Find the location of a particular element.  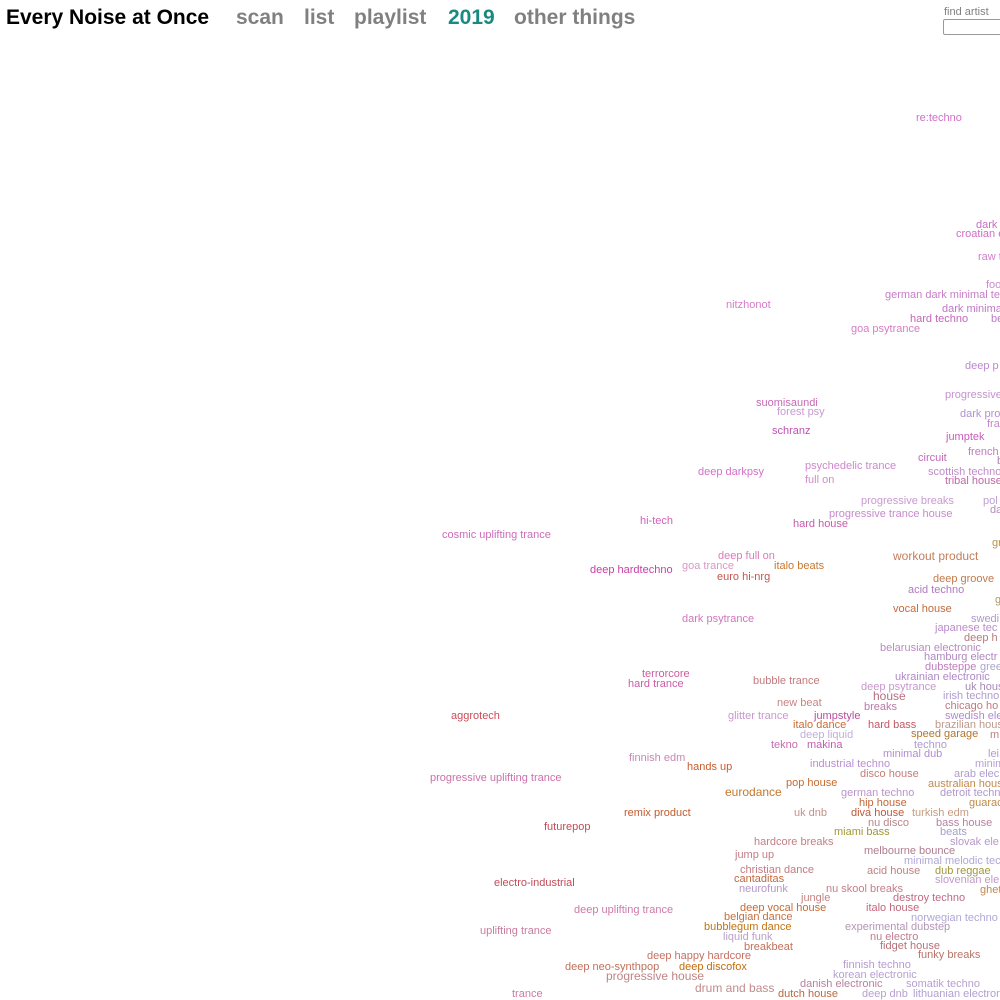

genre-label: dark minima is located at coordinates (971, 309).